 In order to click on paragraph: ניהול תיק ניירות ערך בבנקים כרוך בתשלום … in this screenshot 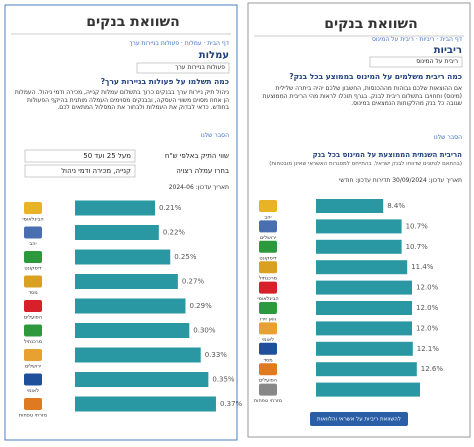, I will do `click(121, 100)`.